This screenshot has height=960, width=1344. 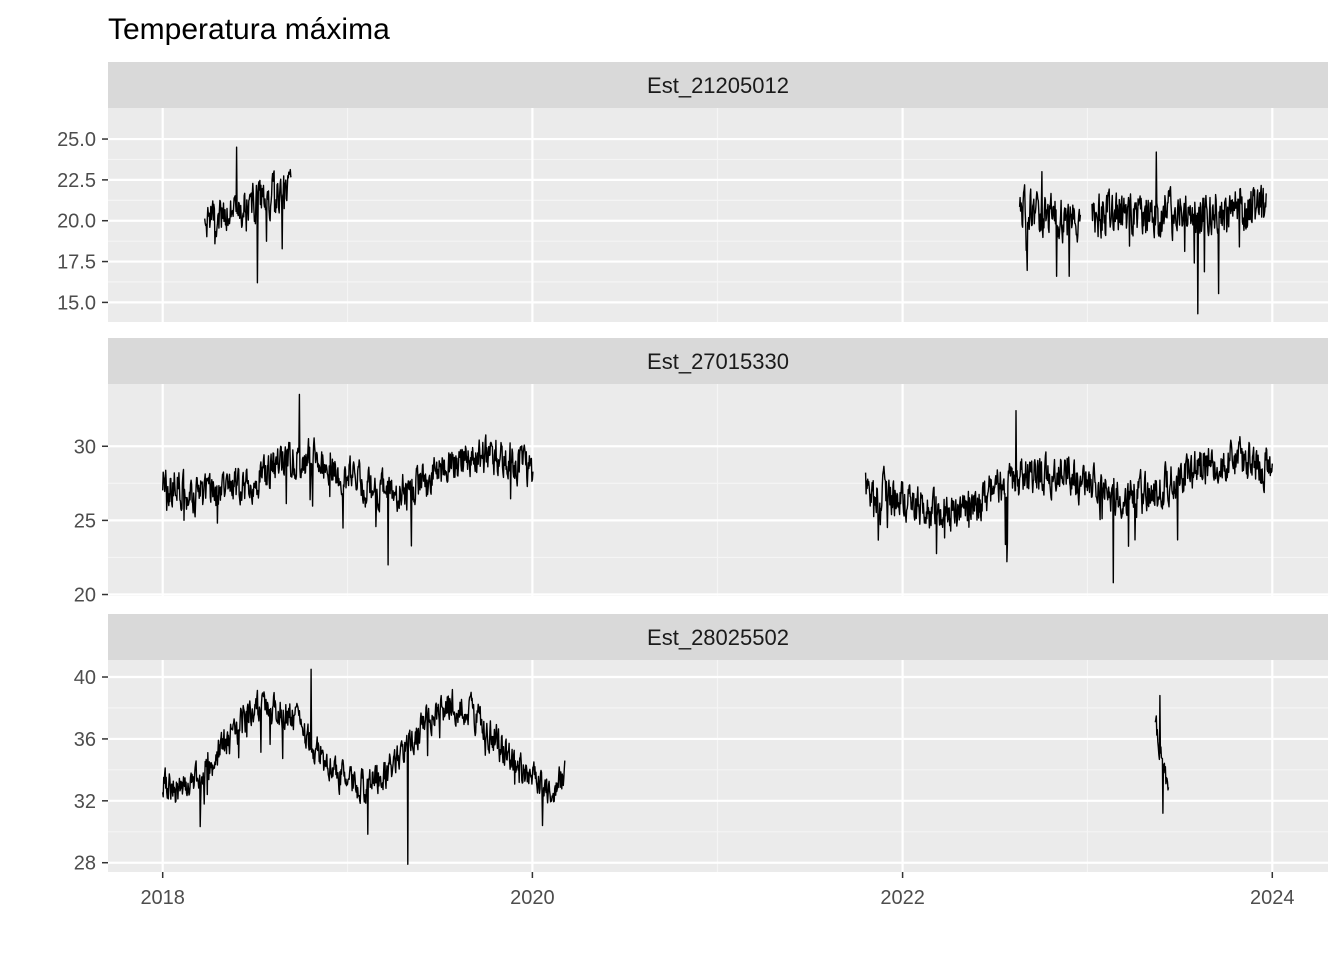 What do you see at coordinates (902, 898) in the screenshot?
I see `x-tick-label: 2022` at bounding box center [902, 898].